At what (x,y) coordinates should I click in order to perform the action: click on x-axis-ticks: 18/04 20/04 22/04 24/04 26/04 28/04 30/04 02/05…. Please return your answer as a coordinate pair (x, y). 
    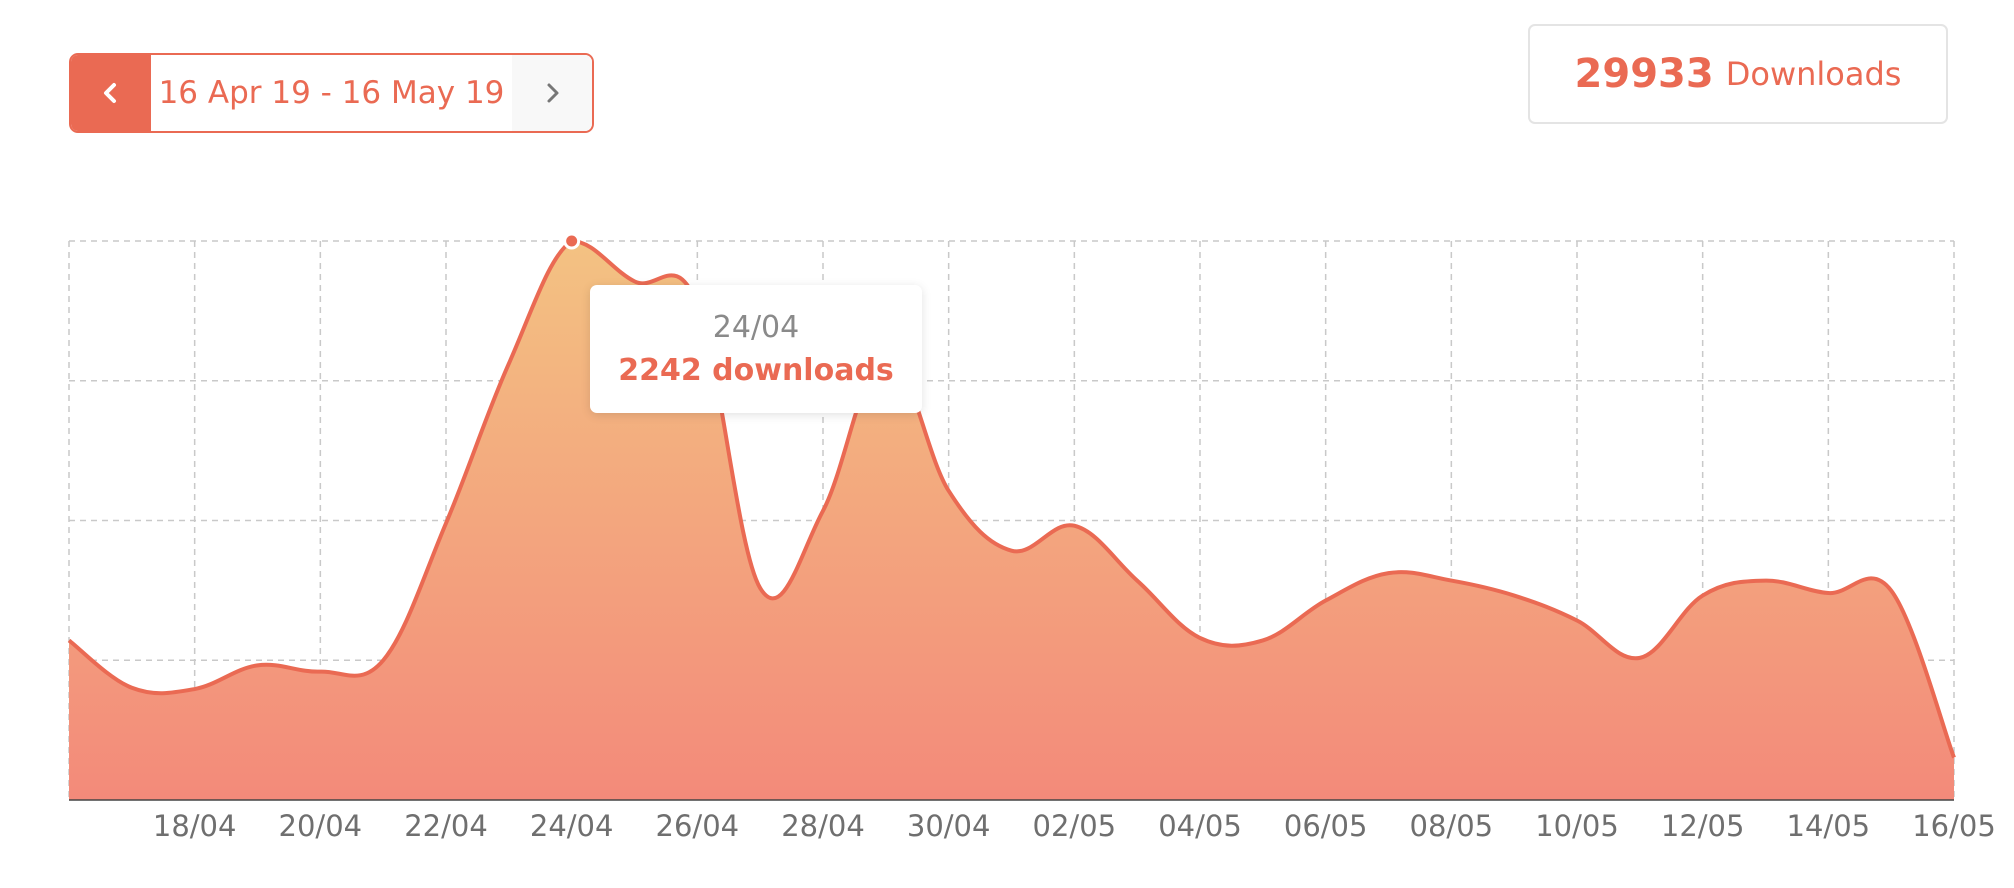
    Looking at the image, I should click on (1074, 826).